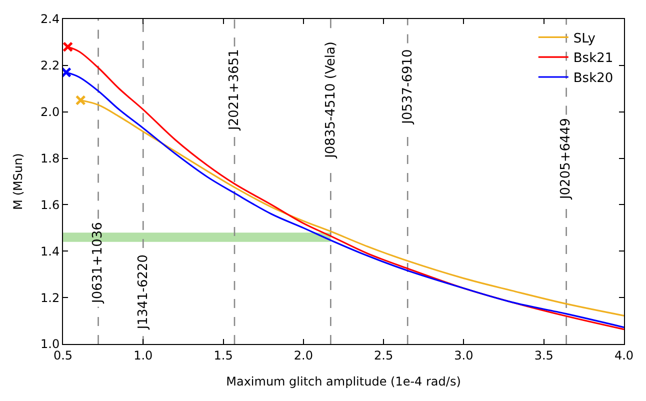 The image size is (646, 401). I want to click on y-axis-title: M (MSun), so click(17, 181).